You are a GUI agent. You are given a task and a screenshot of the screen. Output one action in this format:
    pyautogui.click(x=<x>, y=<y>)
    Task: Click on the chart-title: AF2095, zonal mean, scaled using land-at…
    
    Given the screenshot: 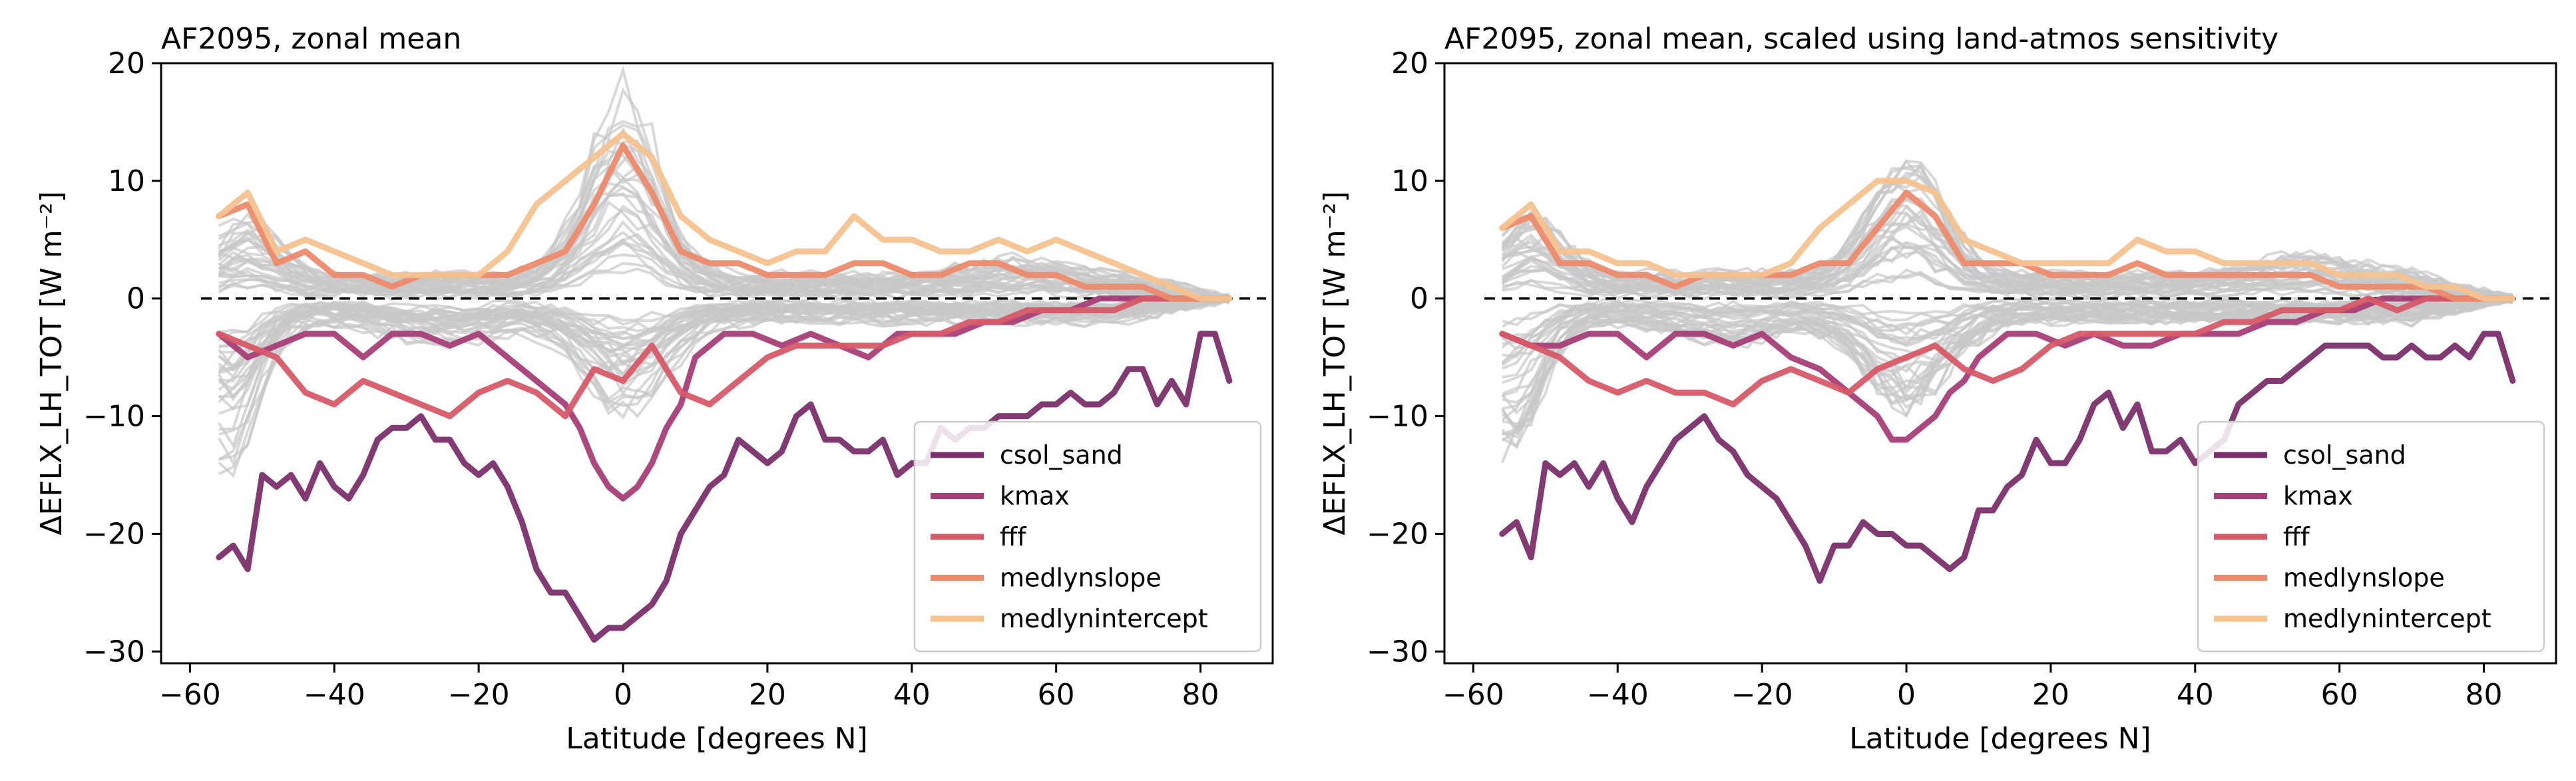 What is the action you would take?
    pyautogui.click(x=1861, y=39)
    